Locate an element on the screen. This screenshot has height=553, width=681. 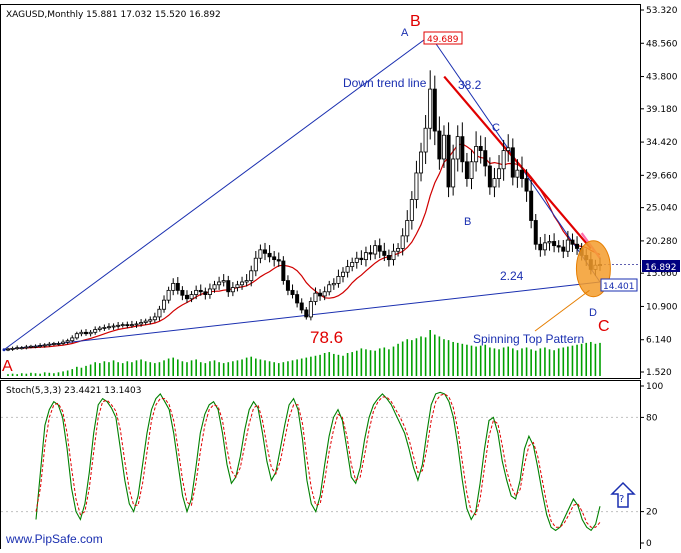
price-ytick-label: 10.900 is located at coordinates (662, 307).